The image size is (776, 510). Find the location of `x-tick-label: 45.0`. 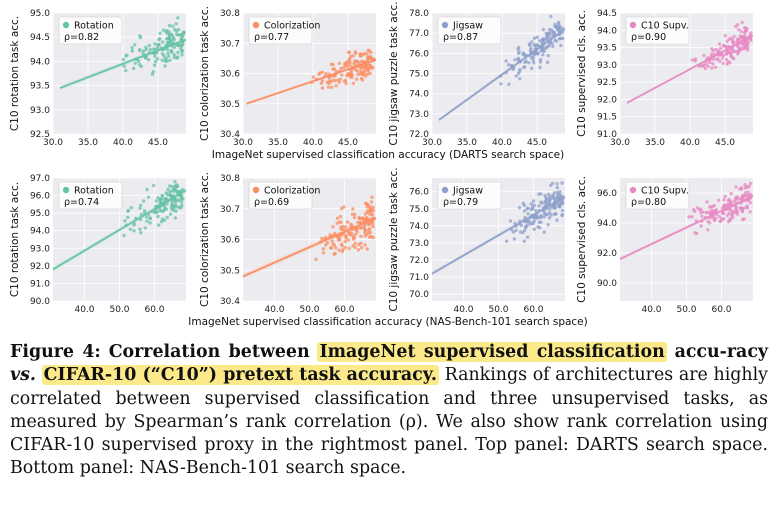

x-tick-label: 45.0 is located at coordinates (537, 143).